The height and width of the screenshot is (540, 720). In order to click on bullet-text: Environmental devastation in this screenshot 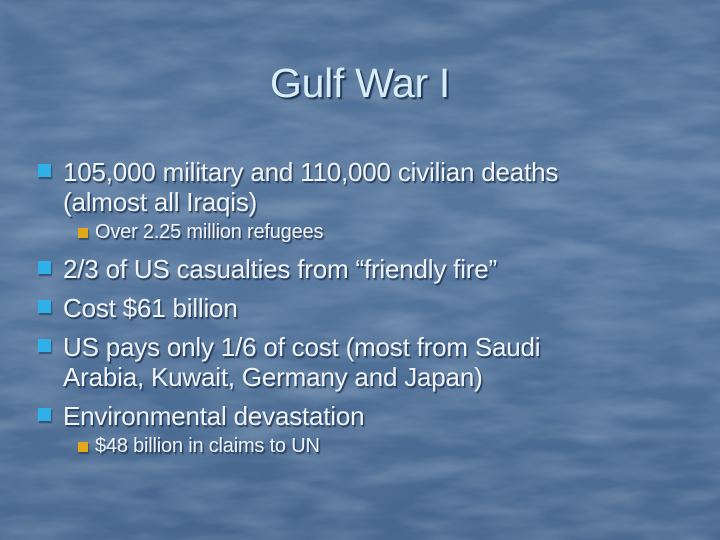, I will do `click(214, 416)`.